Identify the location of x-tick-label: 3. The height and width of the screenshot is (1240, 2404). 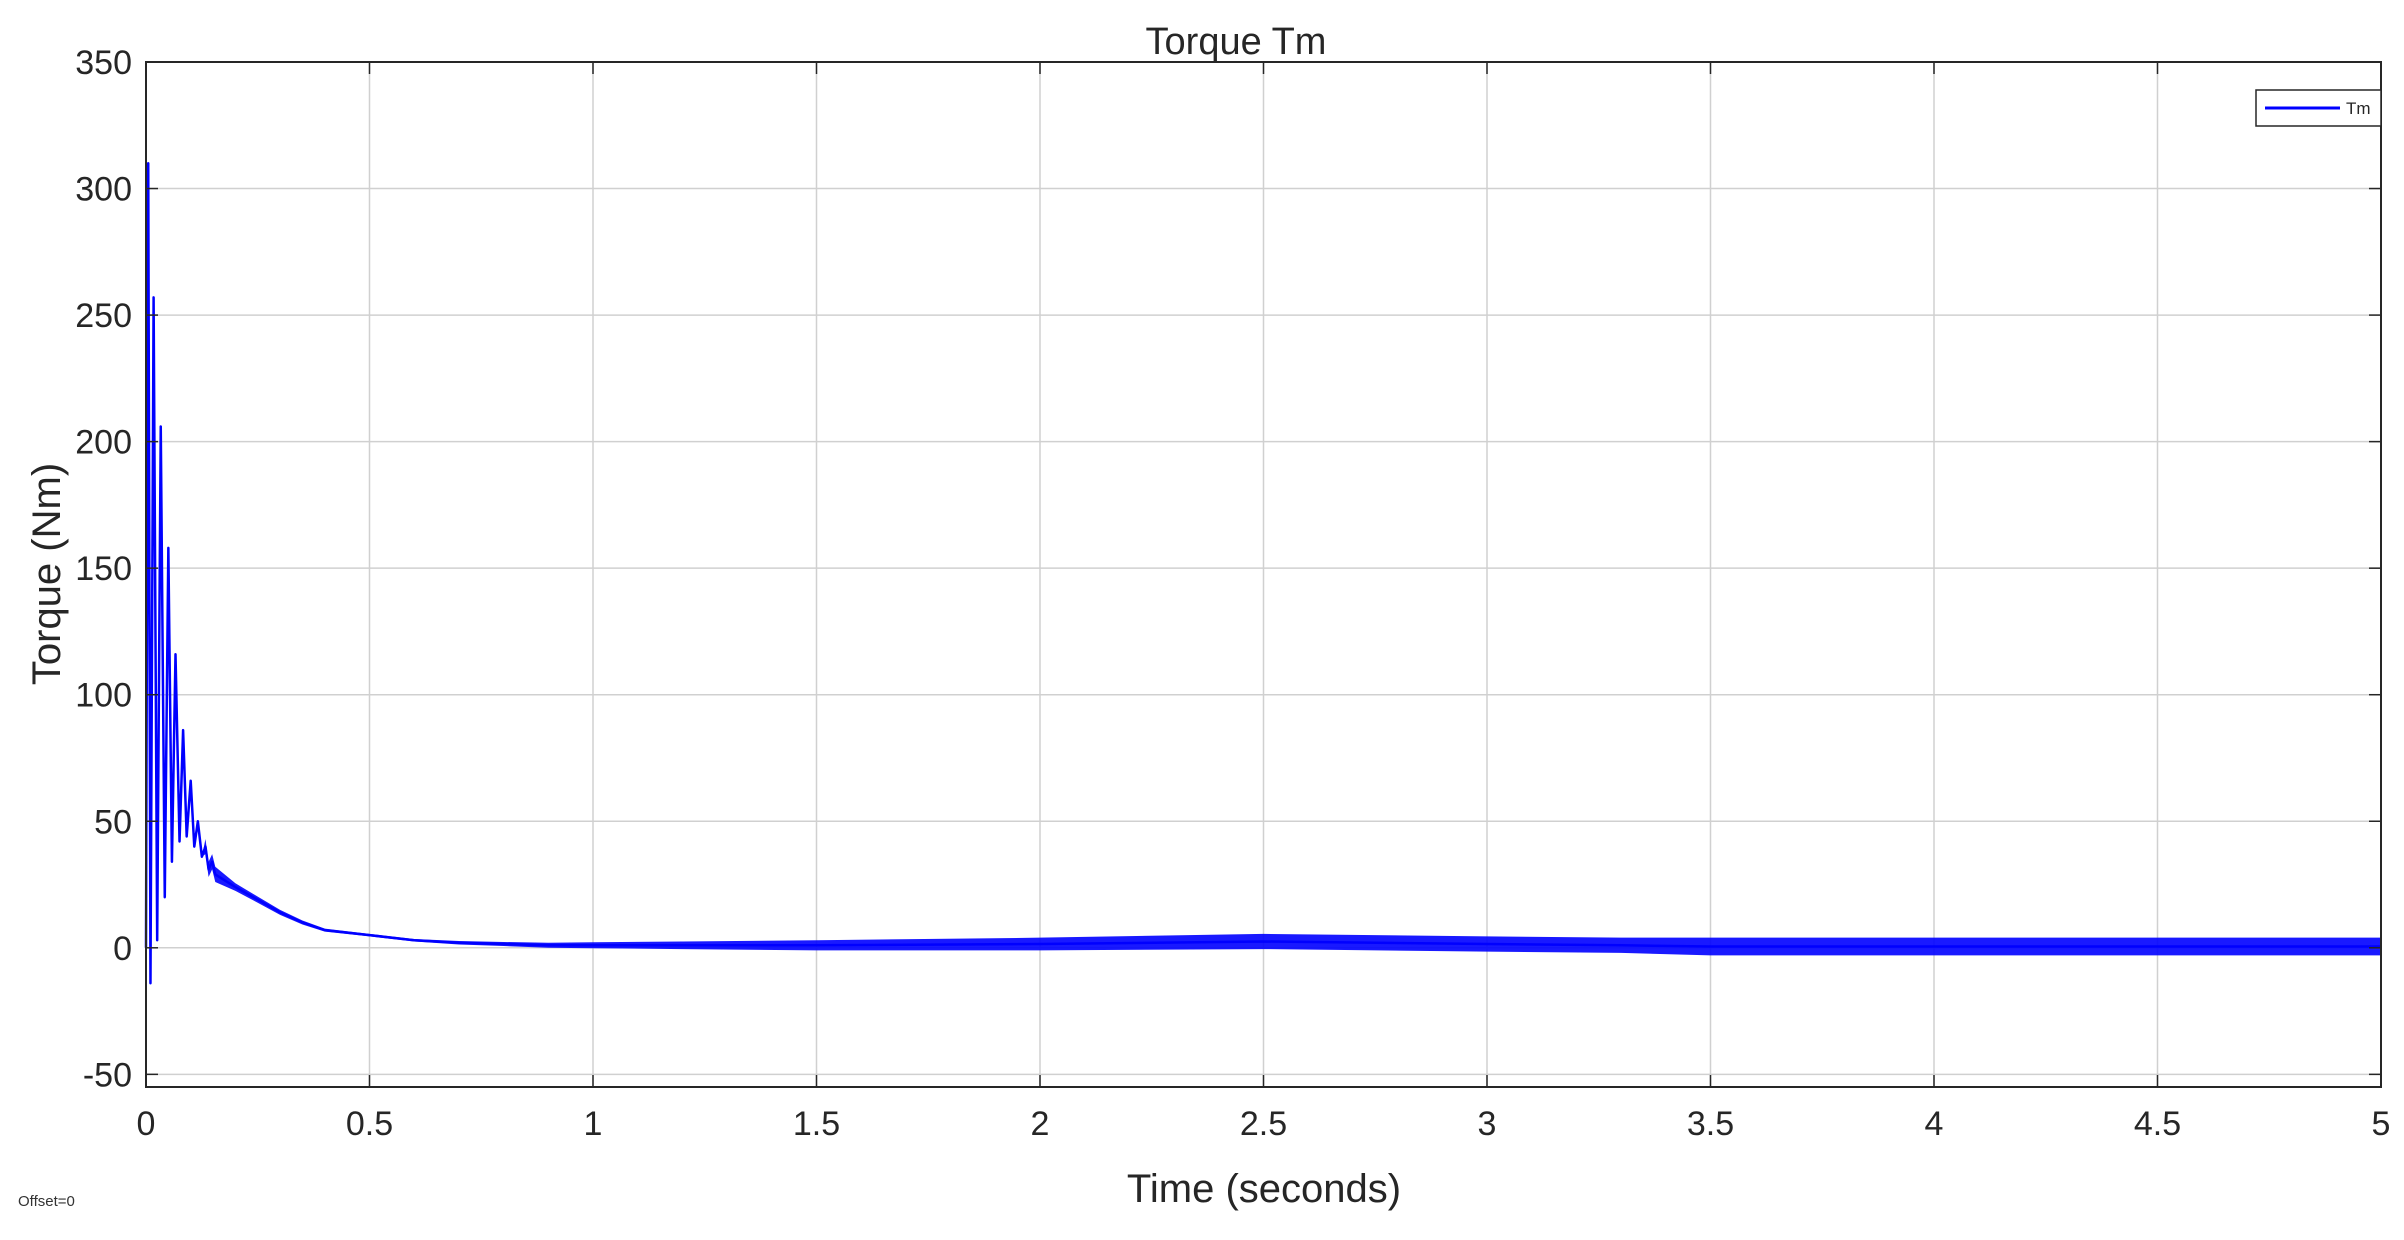
(1487, 1124).